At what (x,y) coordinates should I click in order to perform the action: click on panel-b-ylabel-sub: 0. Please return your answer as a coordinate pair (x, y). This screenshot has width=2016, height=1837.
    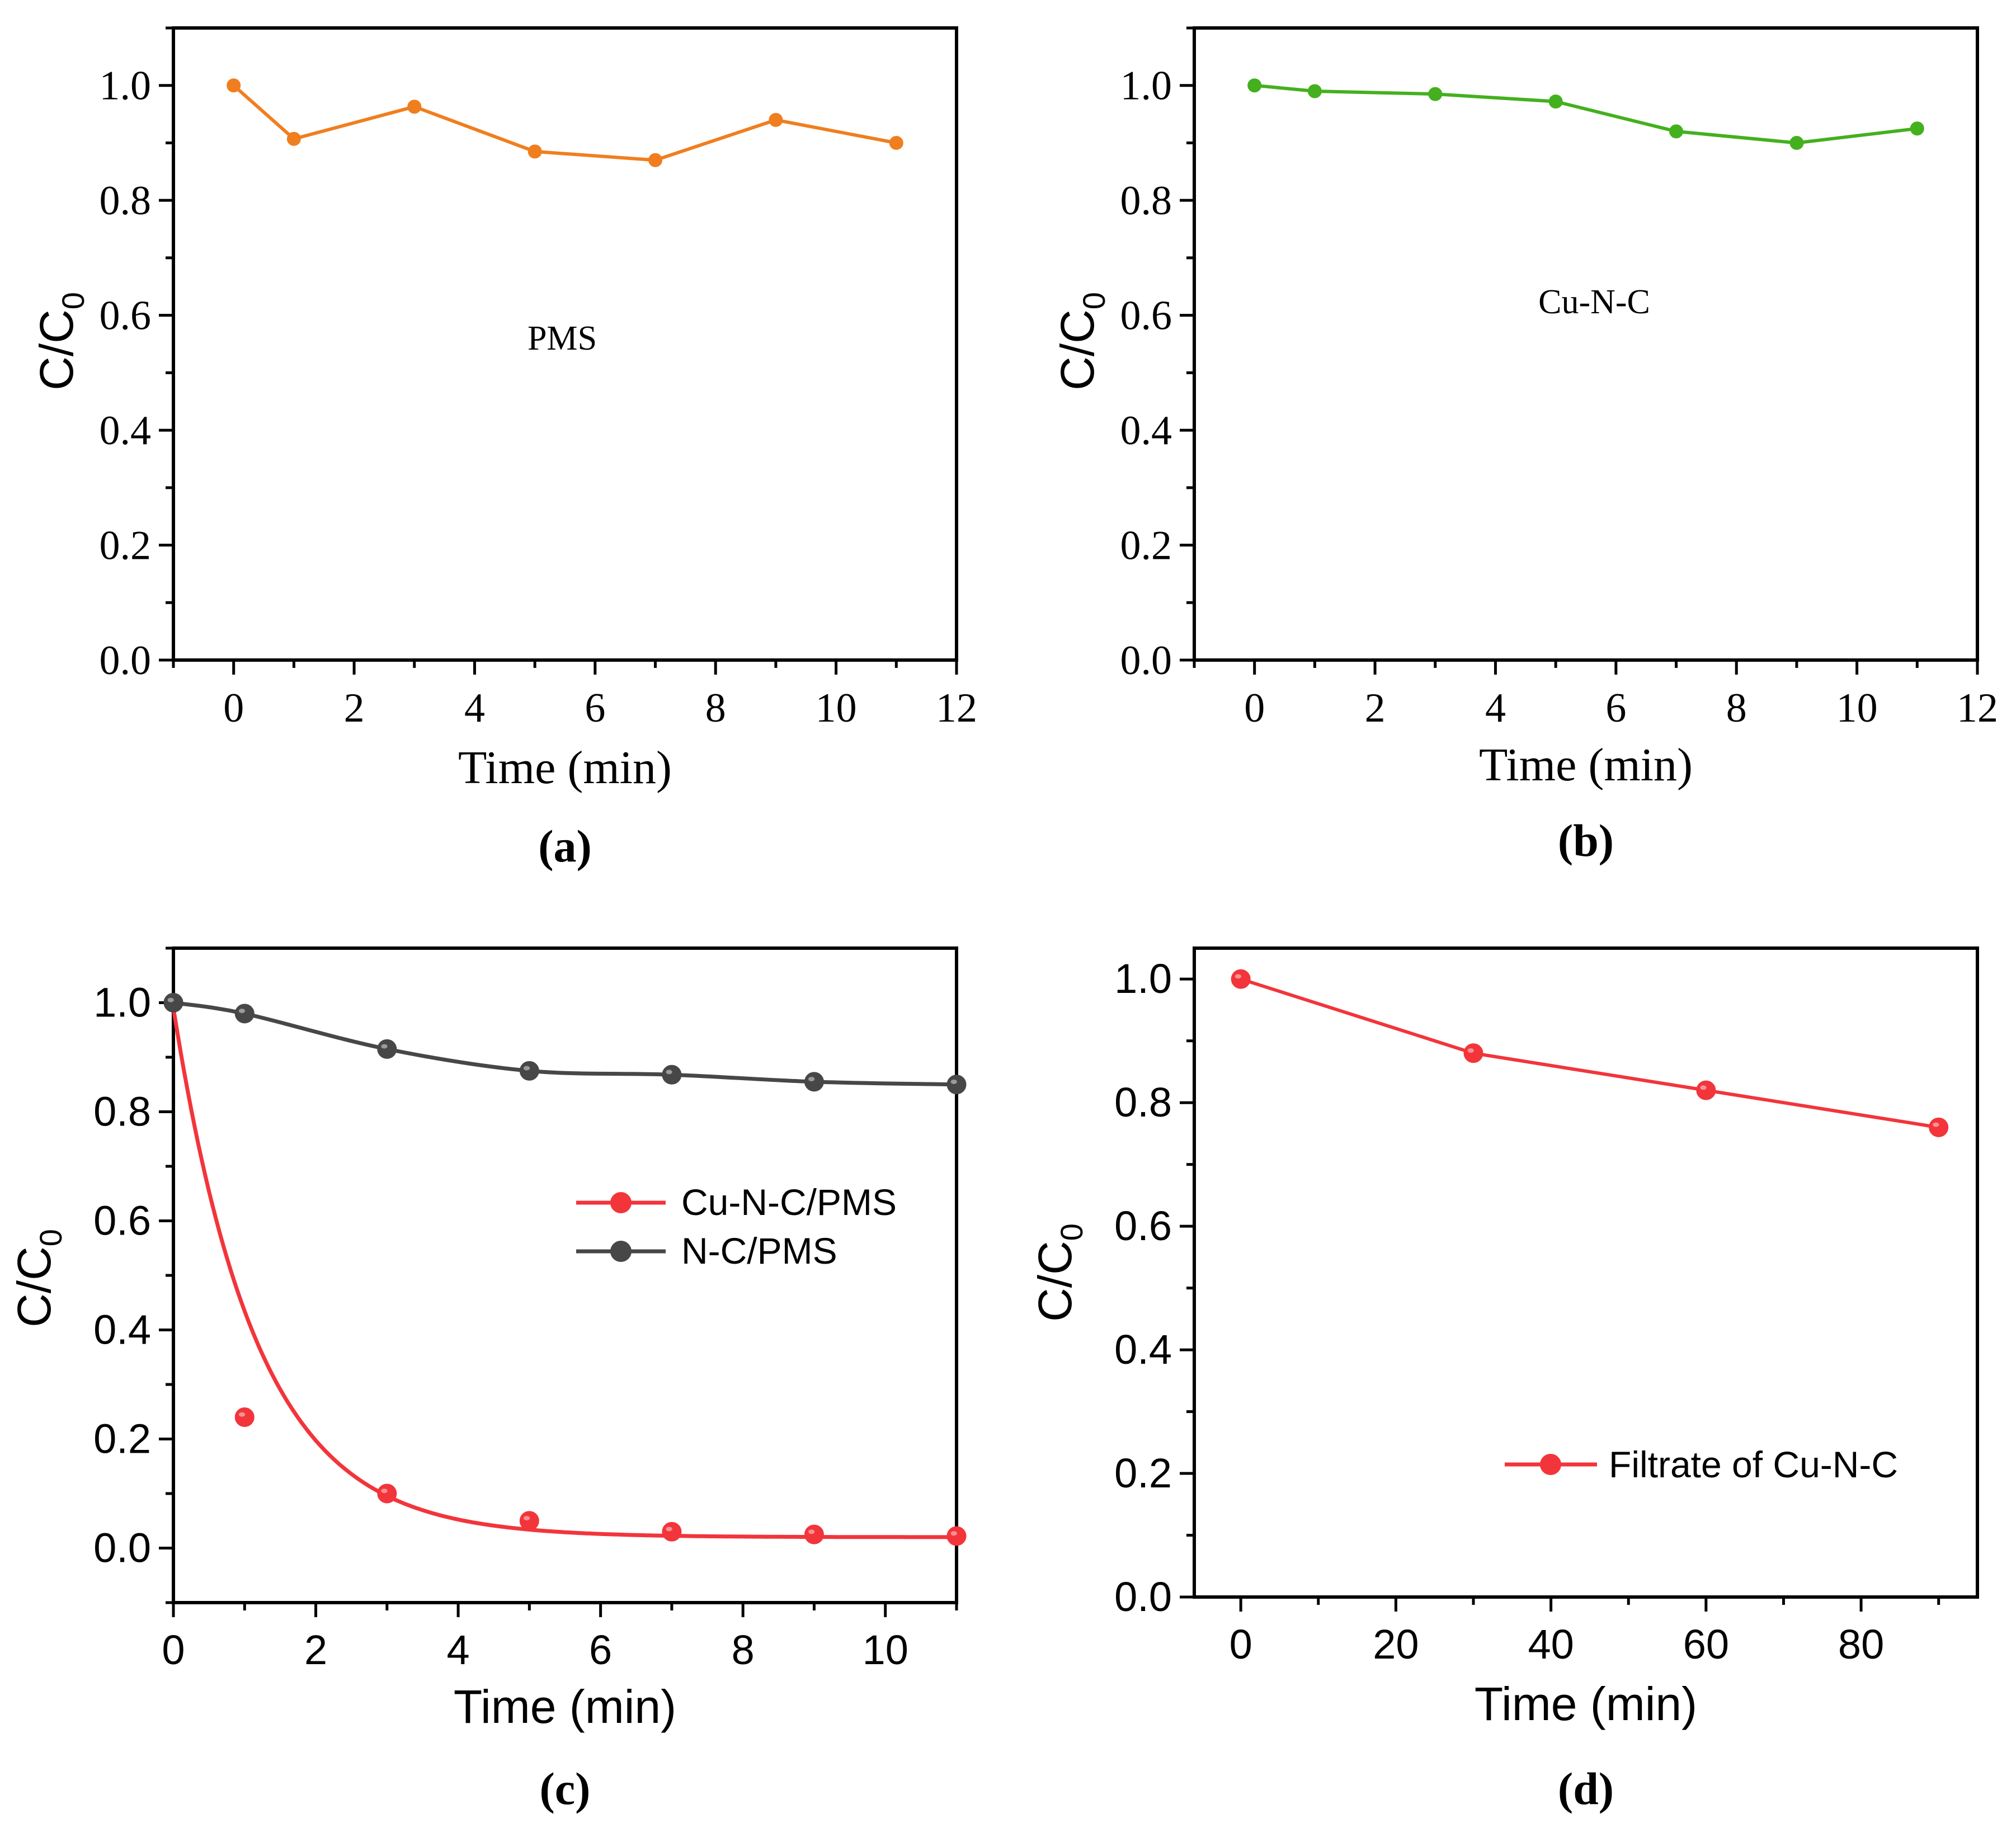
    Looking at the image, I should click on (1094, 300).